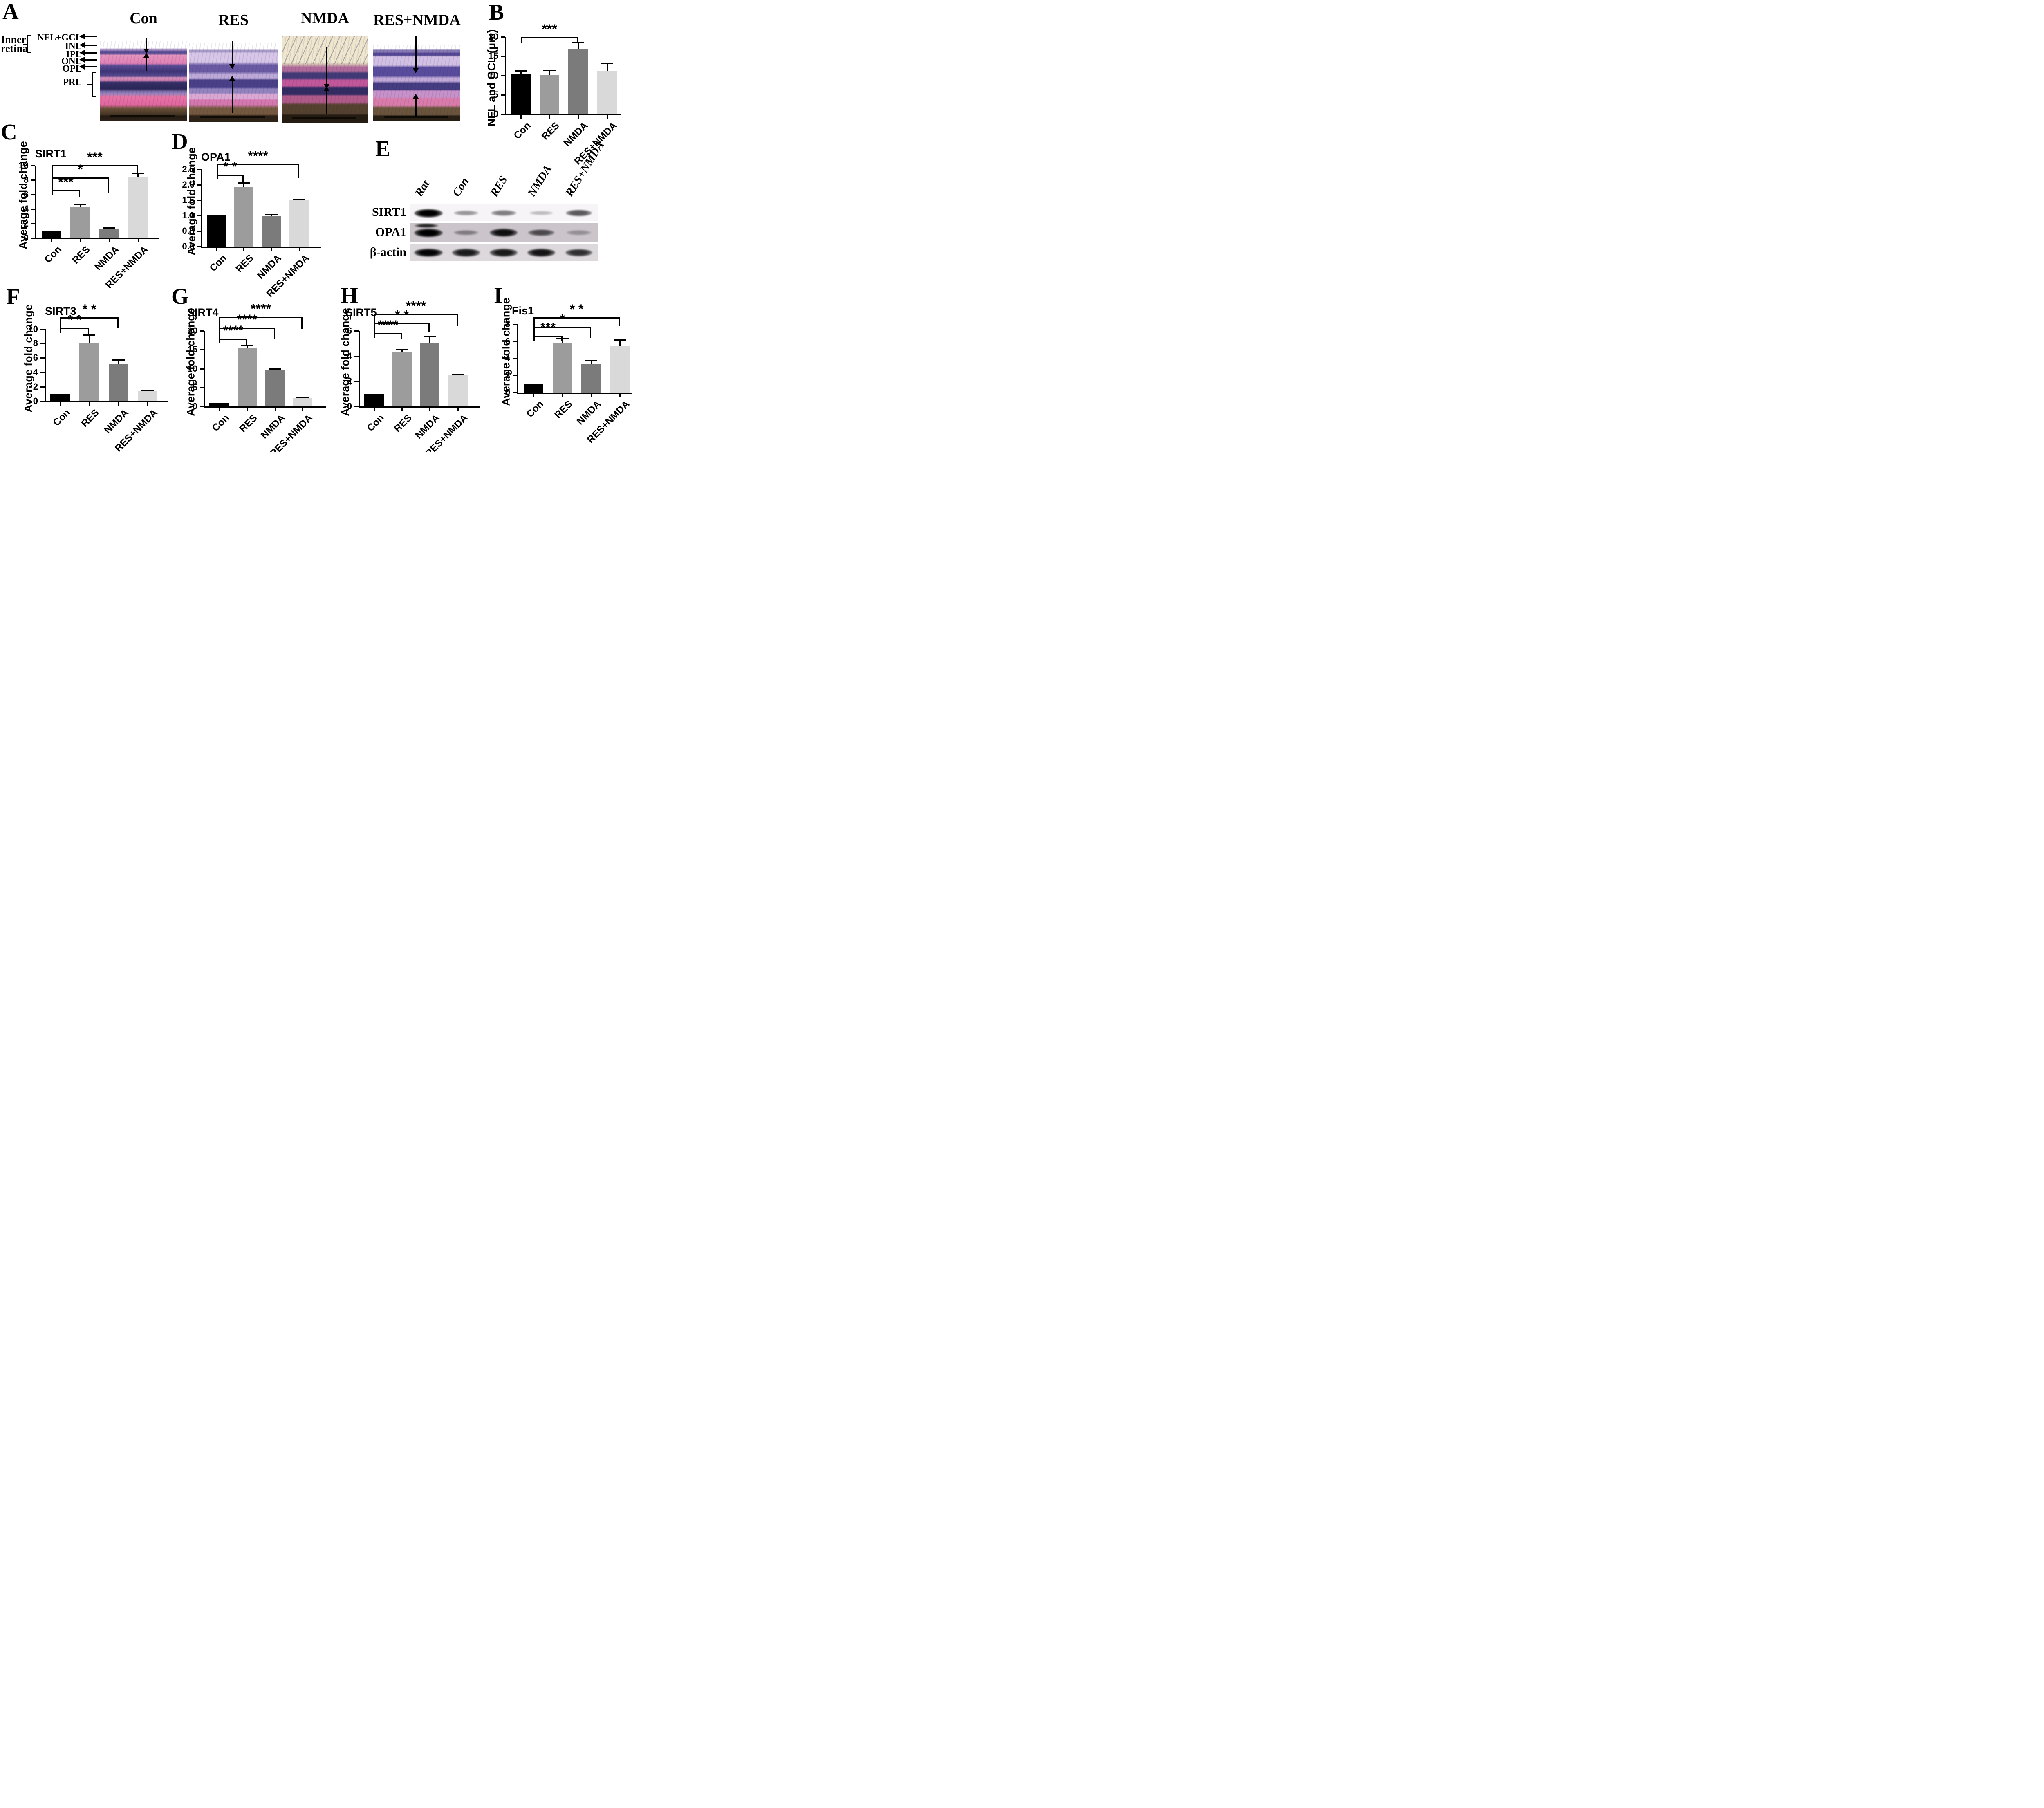 The height and width of the screenshot is (1808, 2044). What do you see at coordinates (493, 37) in the screenshot?
I see `y-tick-label: 20` at bounding box center [493, 37].